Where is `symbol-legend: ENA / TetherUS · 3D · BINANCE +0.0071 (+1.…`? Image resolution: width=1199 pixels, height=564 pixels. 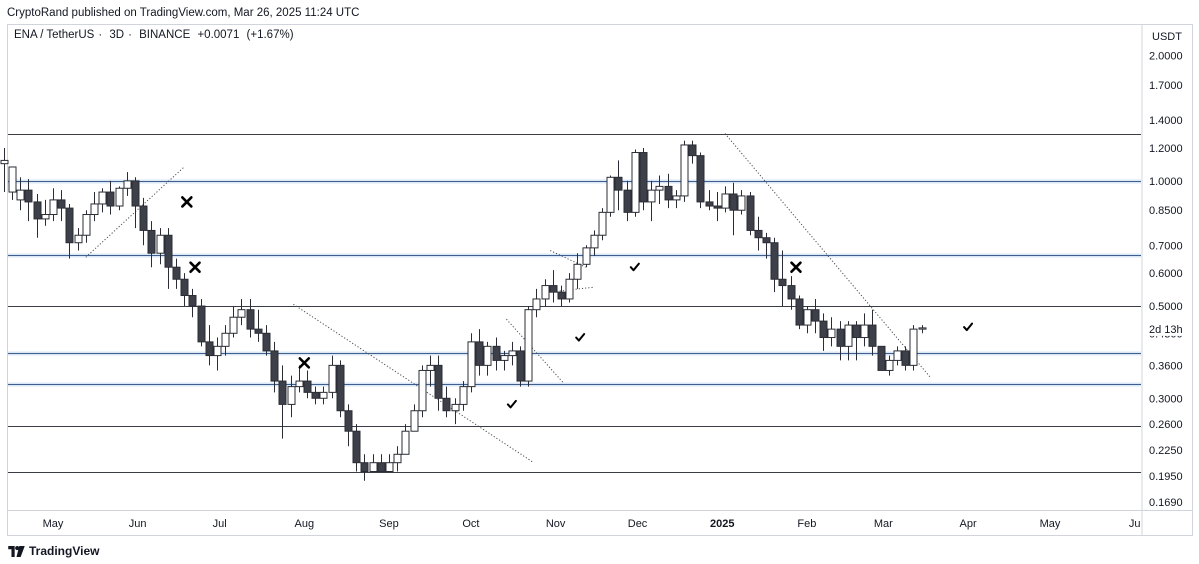
symbol-legend: ENA / TetherUS · 3D · BINANCE +0.0071 (+1.… is located at coordinates (154, 35).